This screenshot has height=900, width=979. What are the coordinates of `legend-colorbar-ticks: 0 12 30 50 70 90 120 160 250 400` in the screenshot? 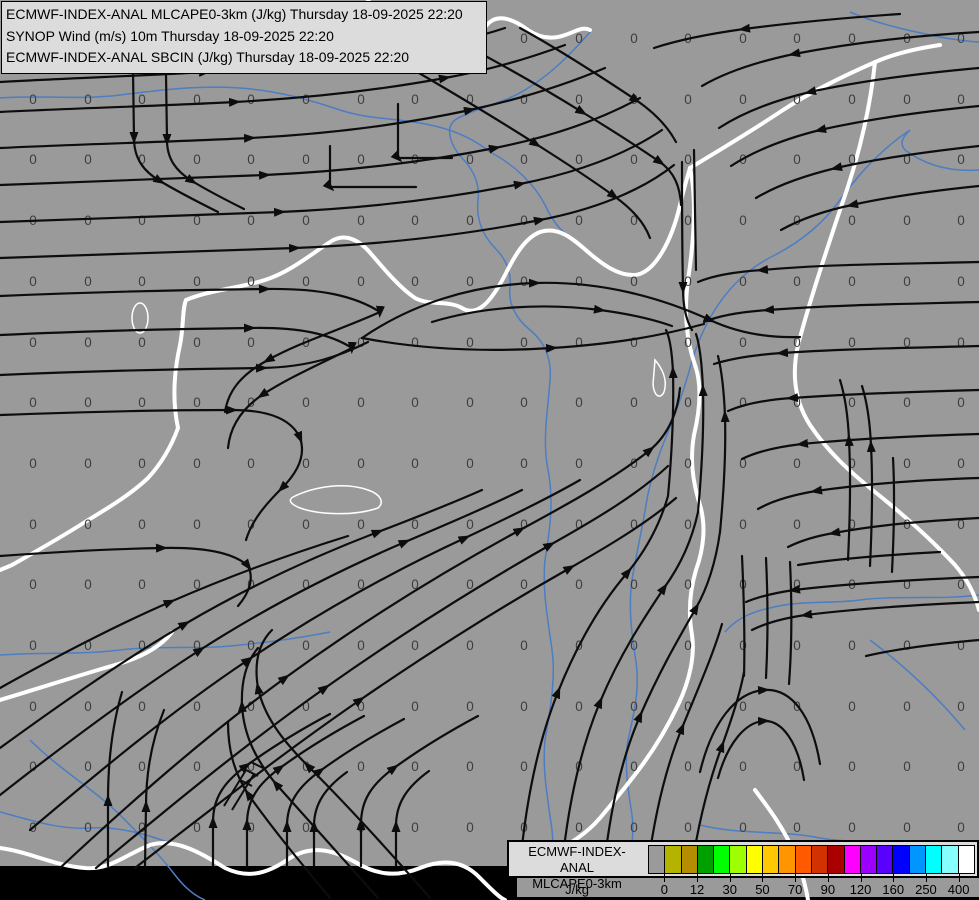 It's located at (811, 887).